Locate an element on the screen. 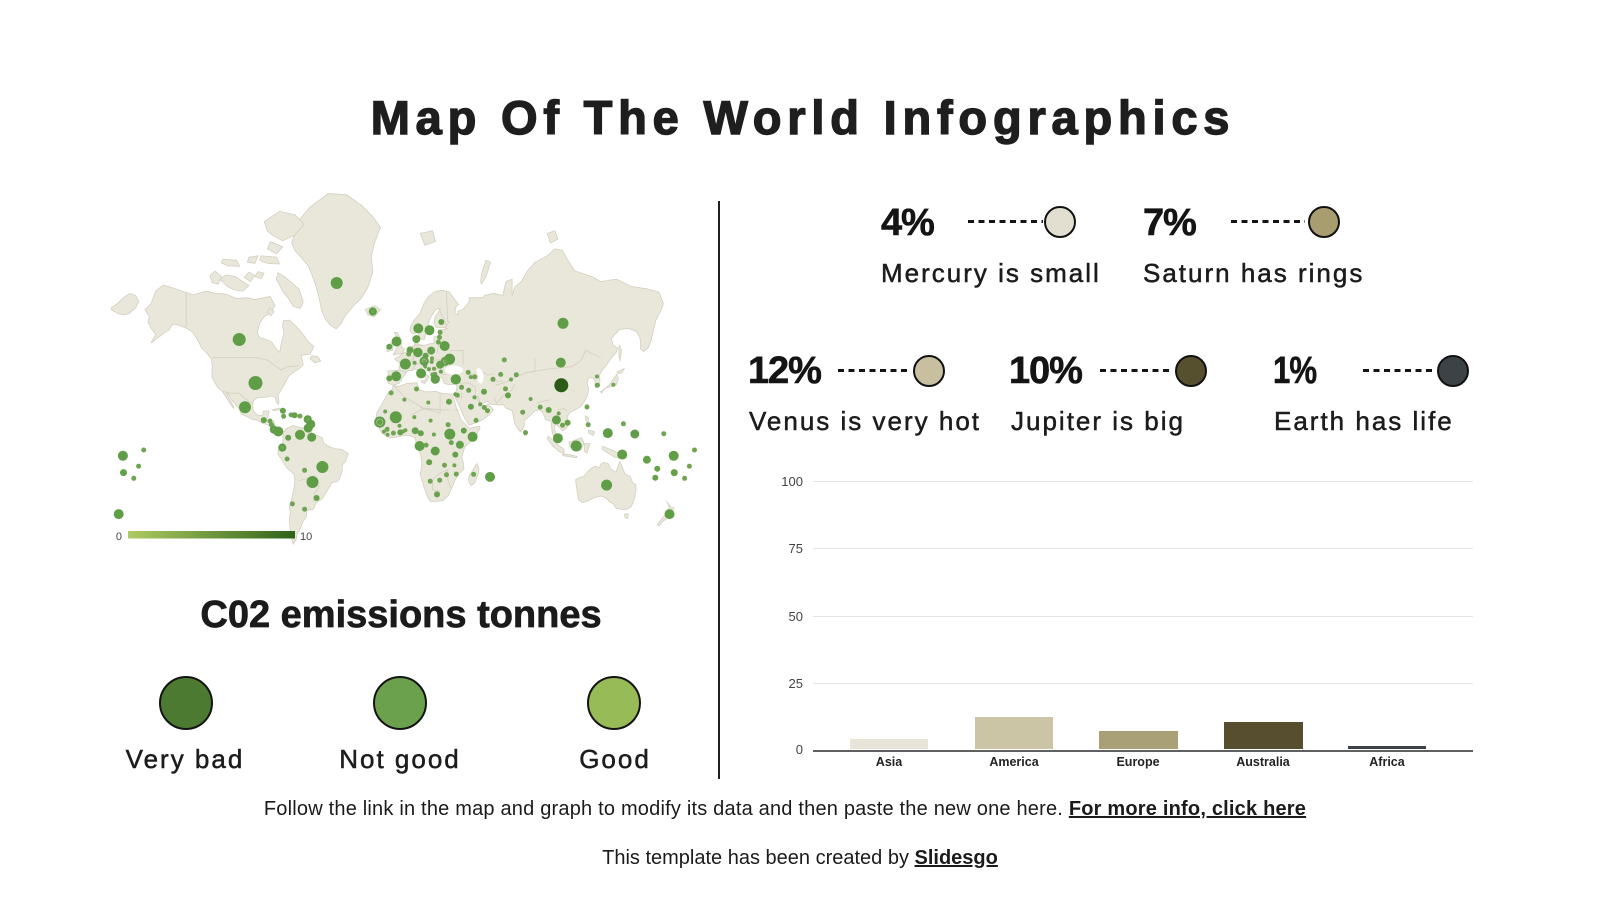  svg-text: 10 is located at coordinates (306, 537).